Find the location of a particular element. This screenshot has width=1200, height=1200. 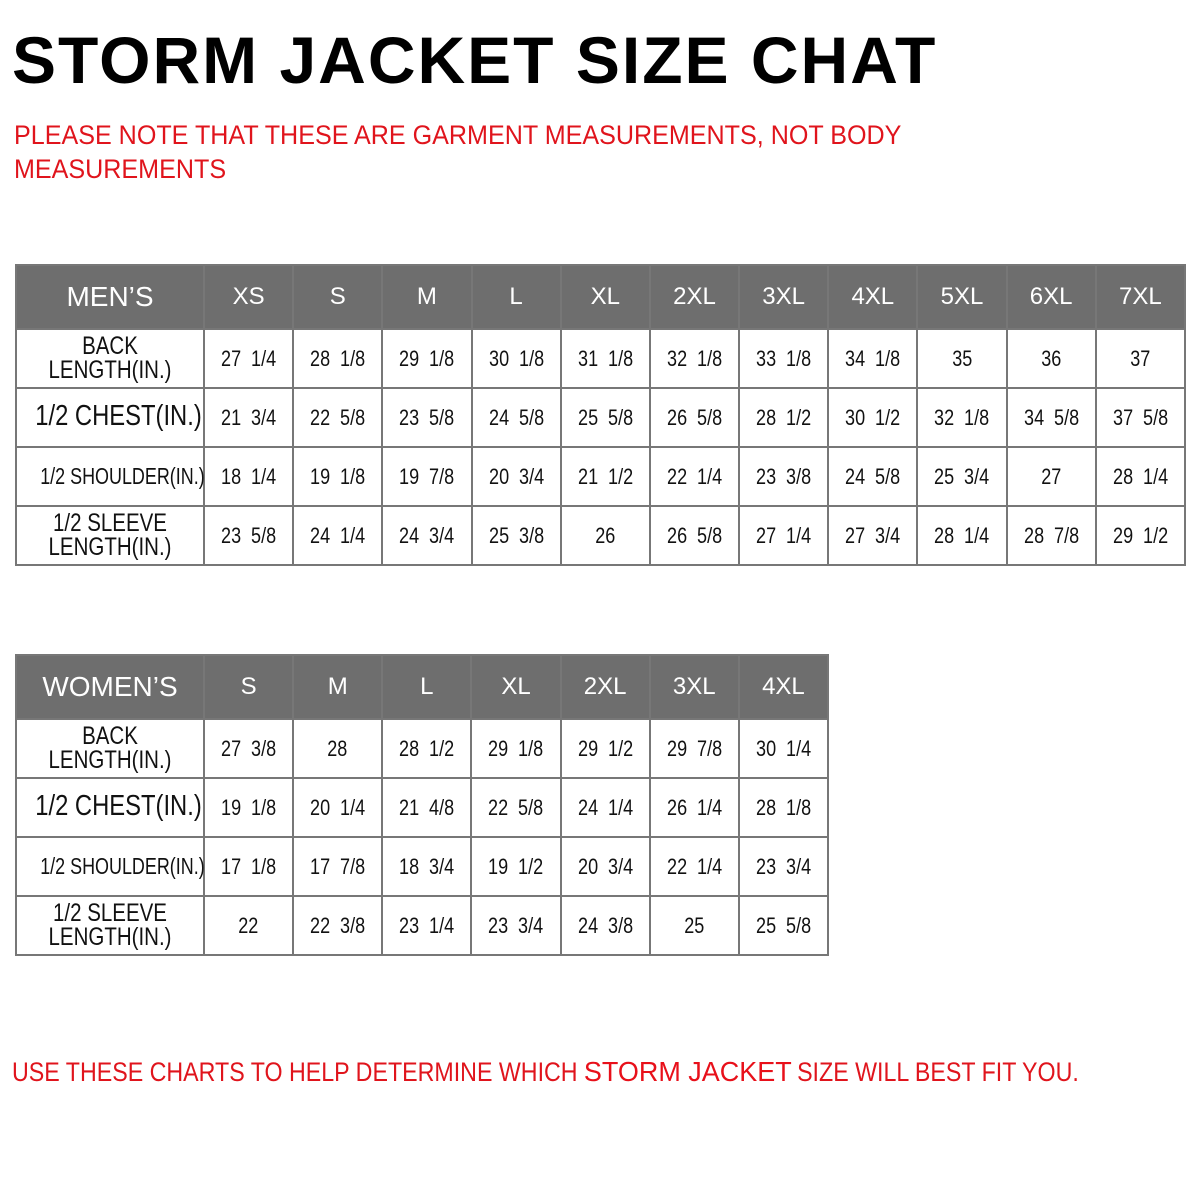

measurement-cell: 17 1/8 is located at coordinates (248, 866).